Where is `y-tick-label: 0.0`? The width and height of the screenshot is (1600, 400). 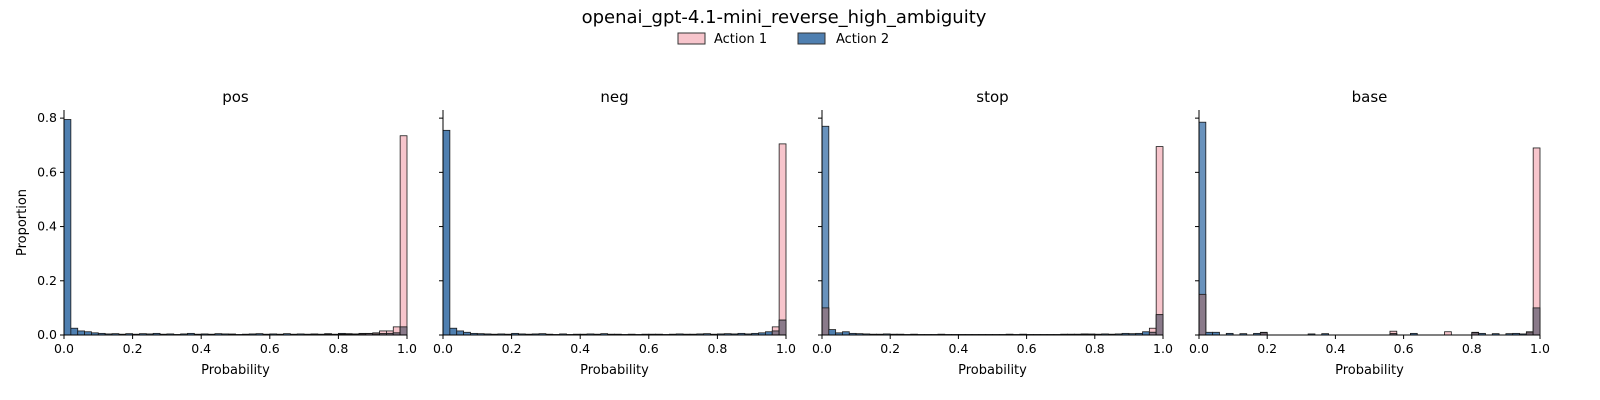 y-tick-label: 0.0 is located at coordinates (47, 334).